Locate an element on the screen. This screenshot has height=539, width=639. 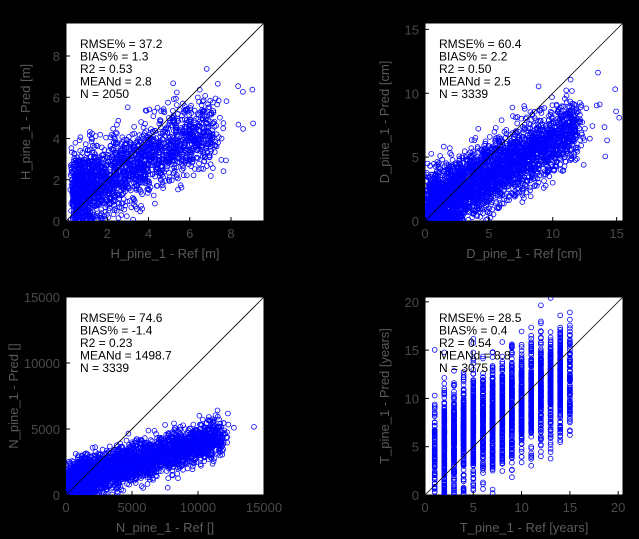
x-tick-label: 4 is located at coordinates (148, 233).